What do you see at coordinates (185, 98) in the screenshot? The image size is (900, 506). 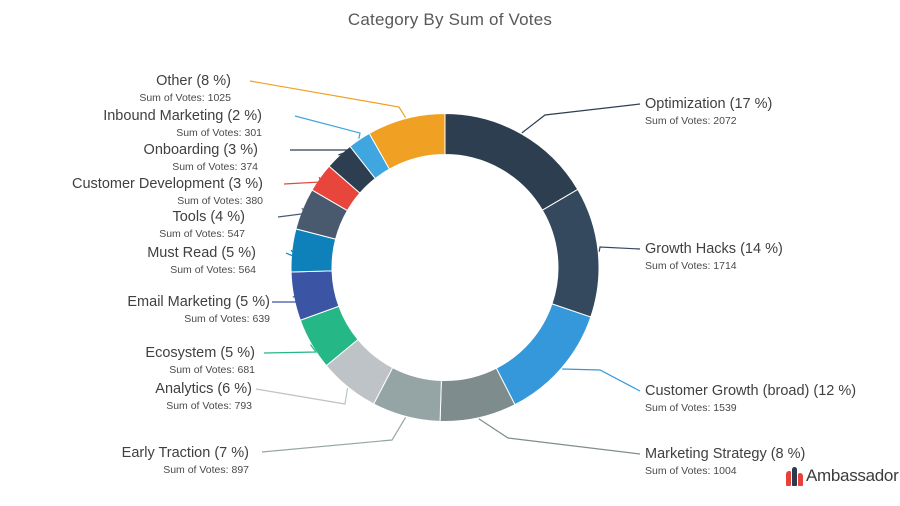 I see `callout-value: Sum of Votes: 1025` at bounding box center [185, 98].